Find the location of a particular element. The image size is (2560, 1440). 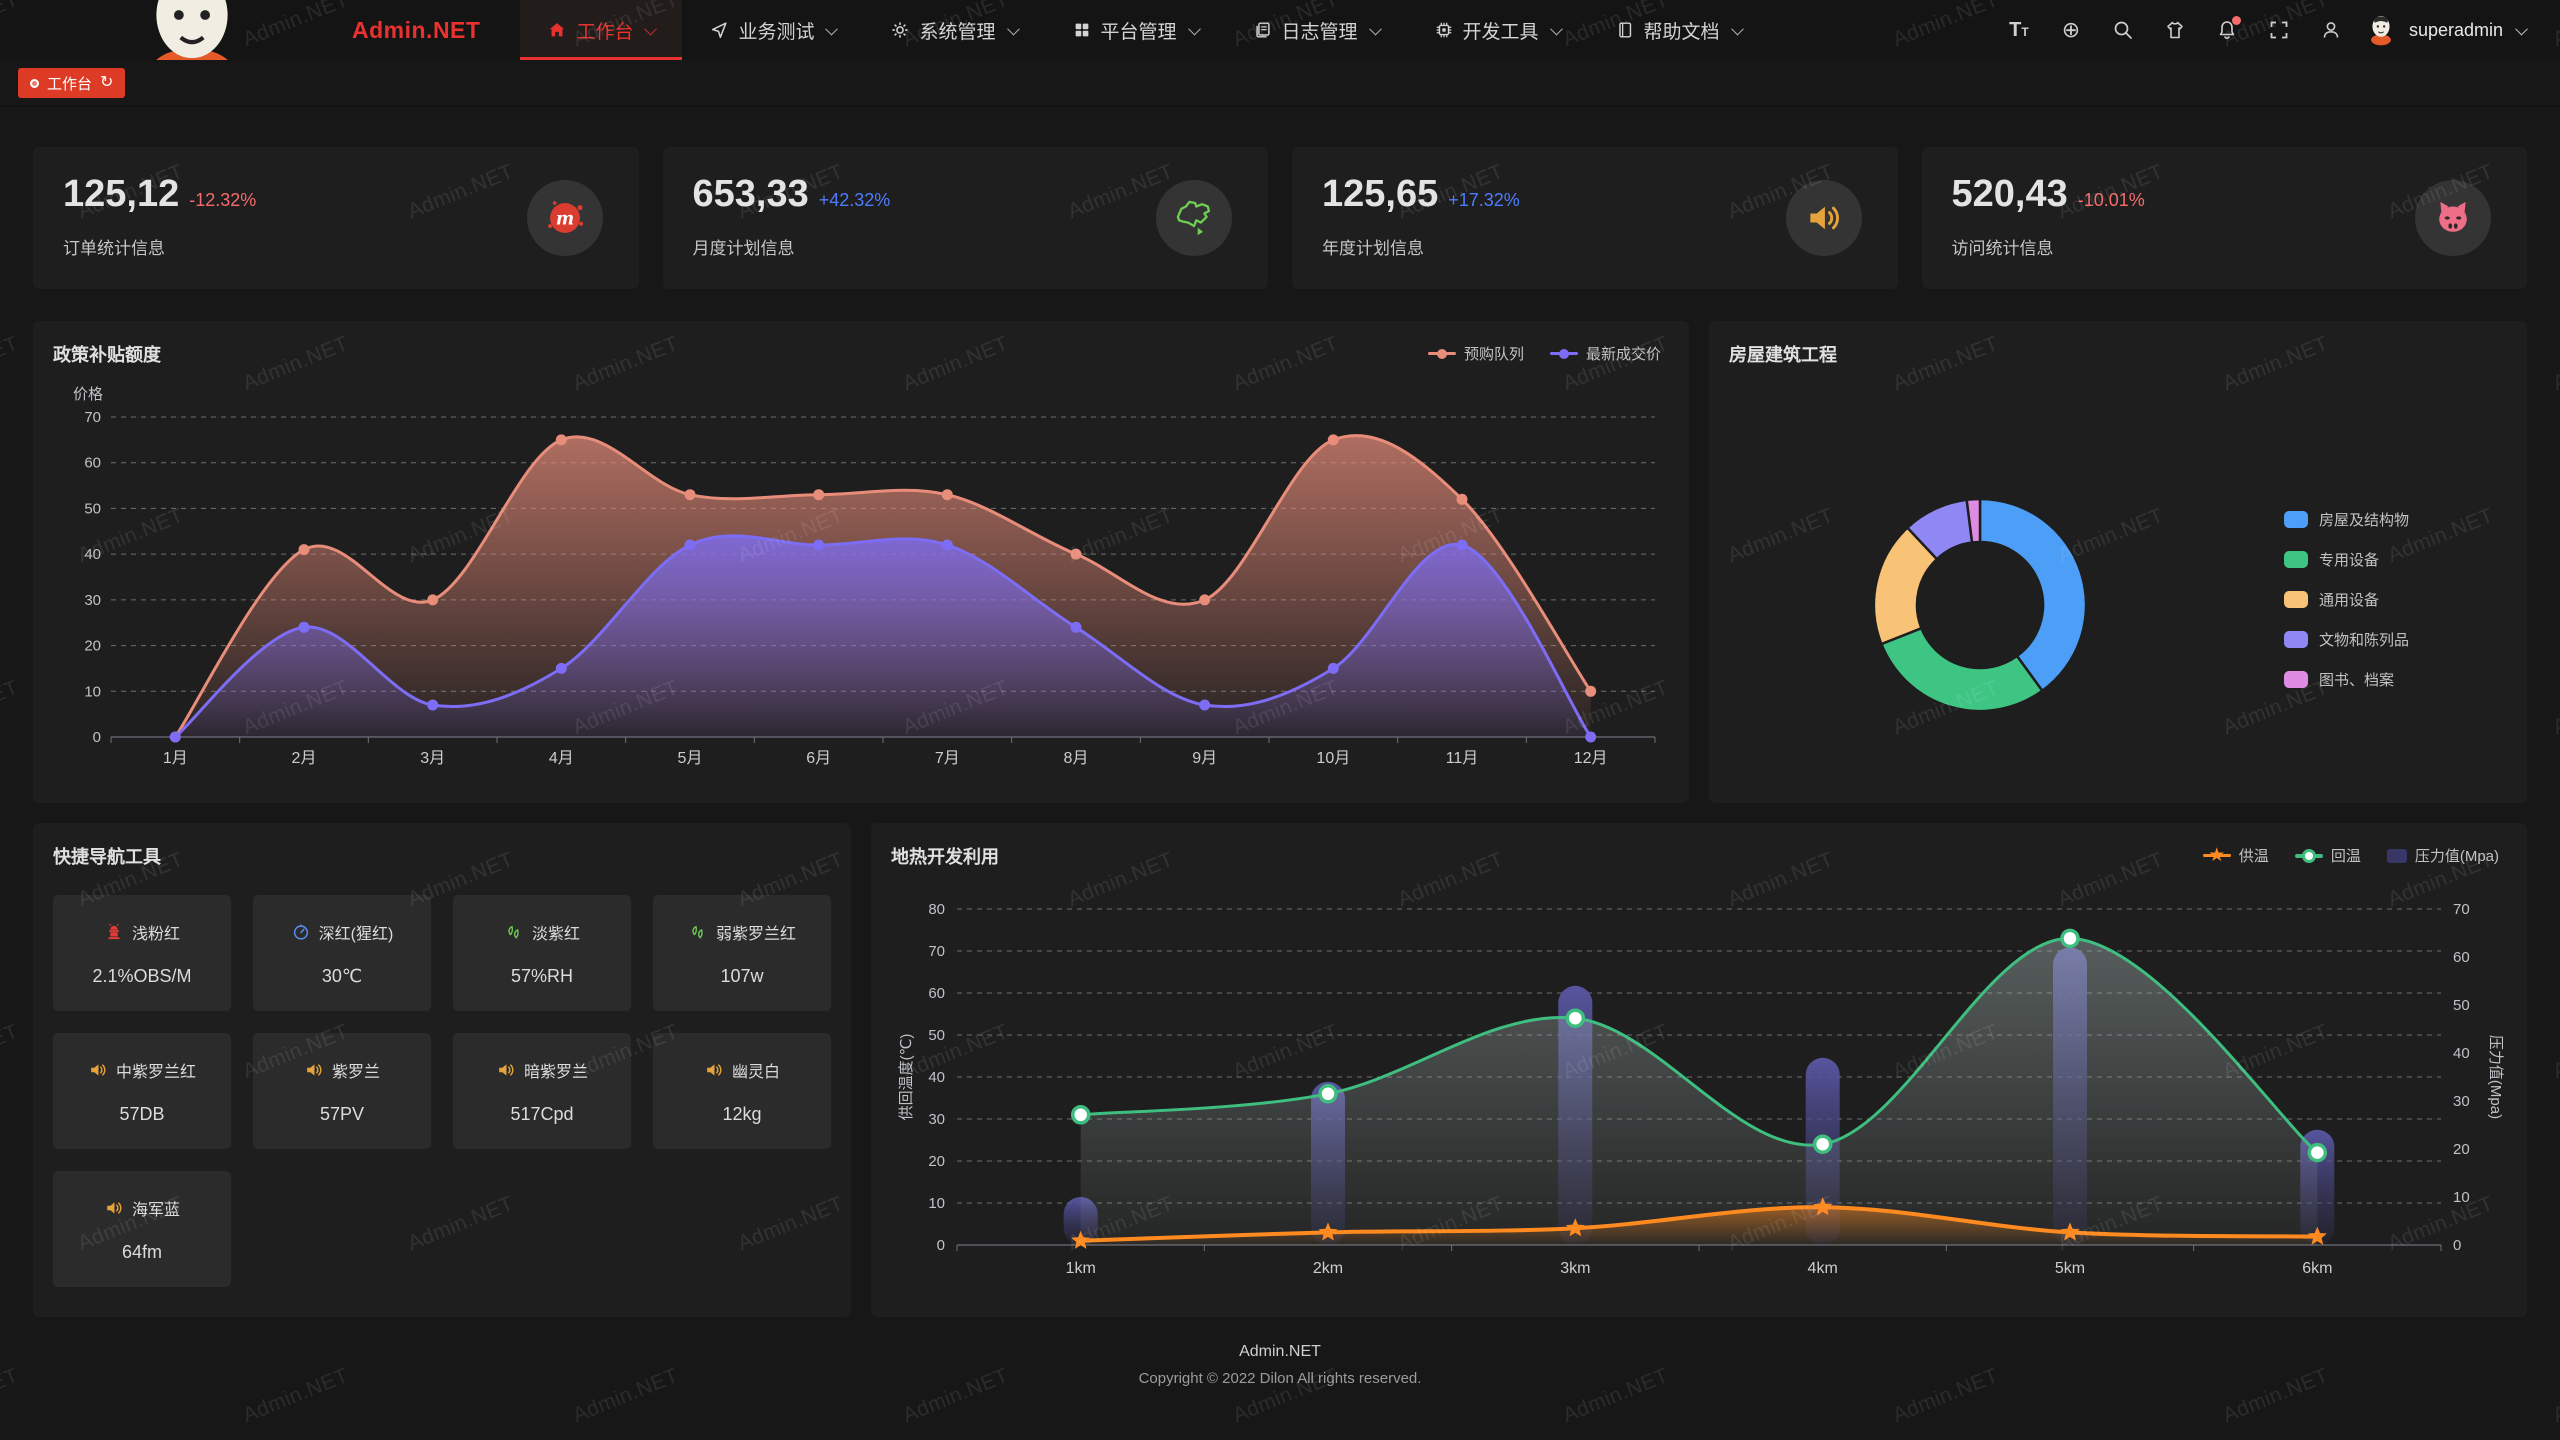

quick-nav-button: 海军蓝 64fm is located at coordinates (142, 1229).